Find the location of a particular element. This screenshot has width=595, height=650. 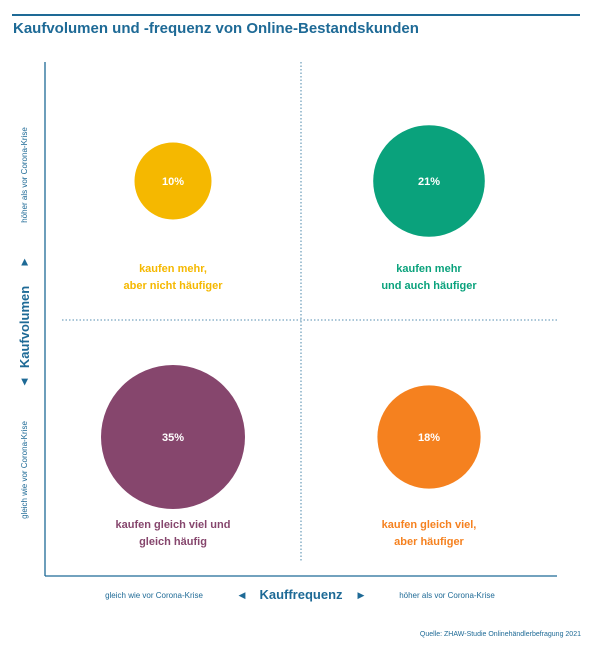

bubble-q-more-not-more-often is located at coordinates (173, 181).